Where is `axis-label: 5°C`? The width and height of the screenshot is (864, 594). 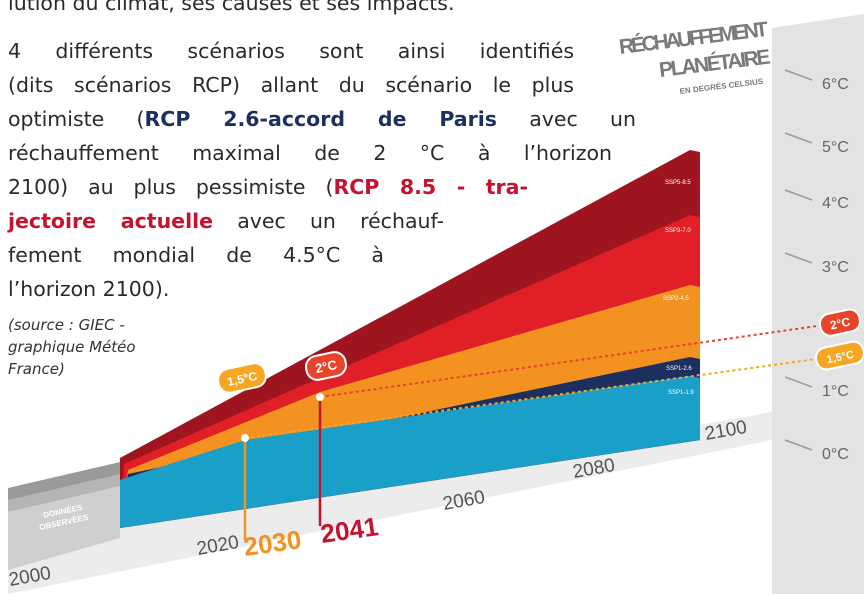 axis-label: 5°C is located at coordinates (835, 147).